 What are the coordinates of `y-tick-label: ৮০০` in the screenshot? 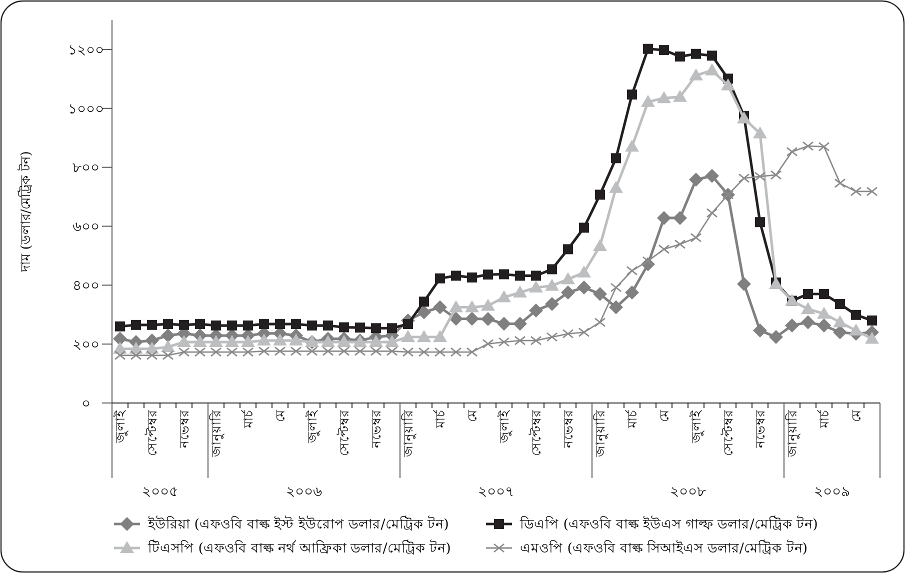 It's located at (86, 168).